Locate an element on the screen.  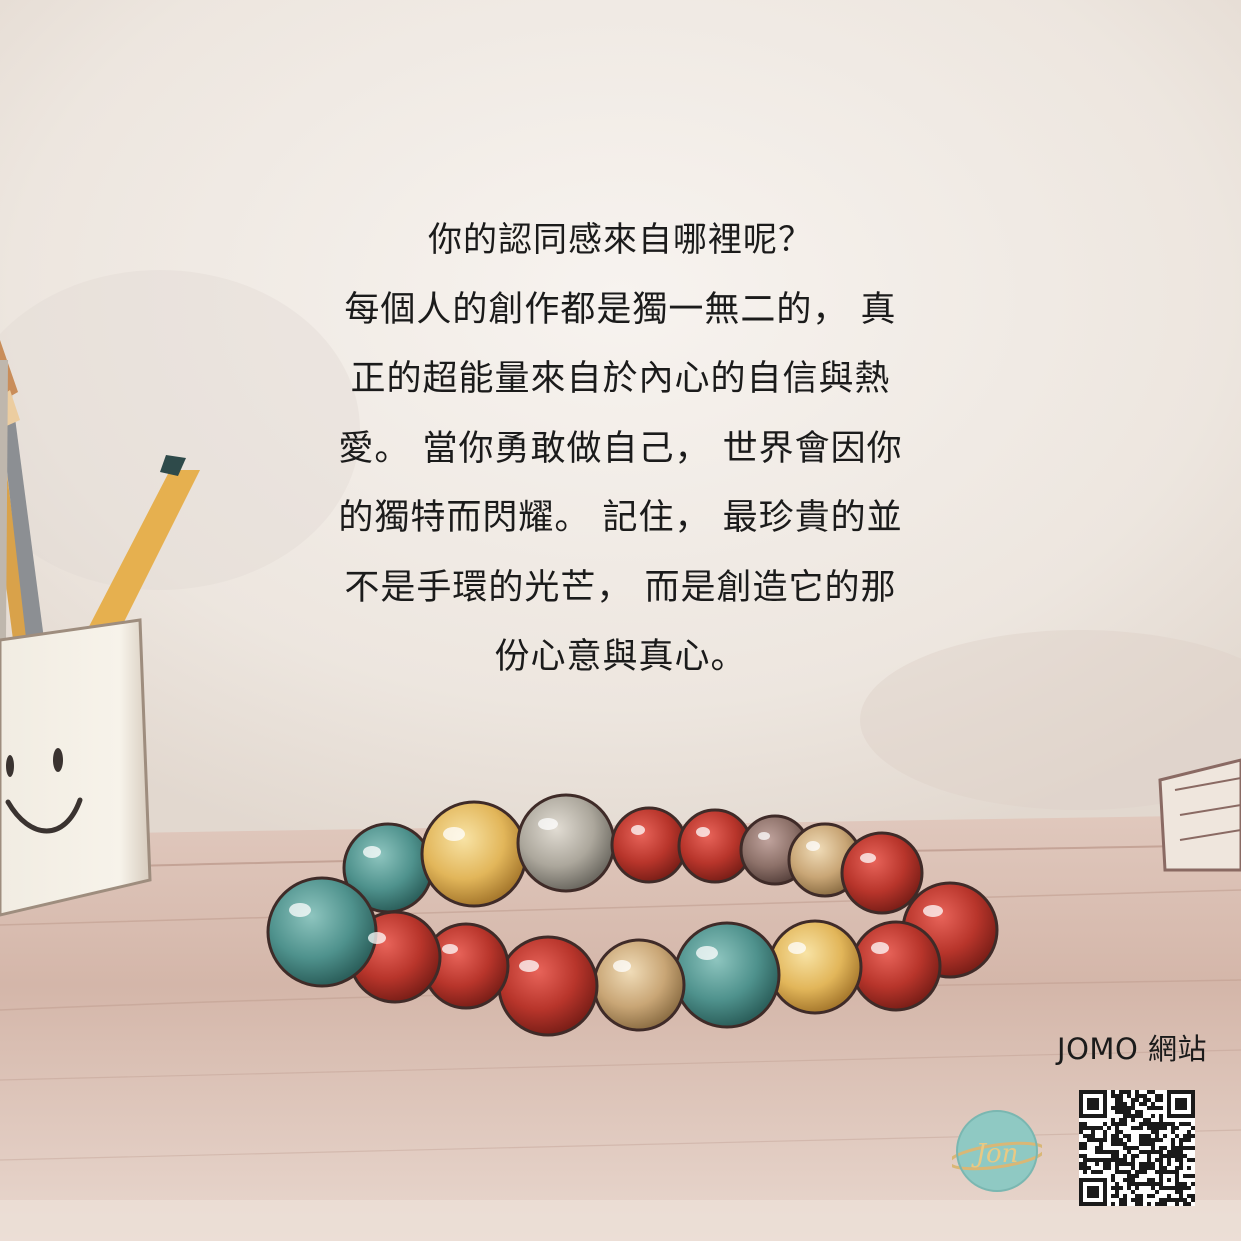
poem-line: 你的認同感來自哪裡呢？ is located at coordinates (620, 240).